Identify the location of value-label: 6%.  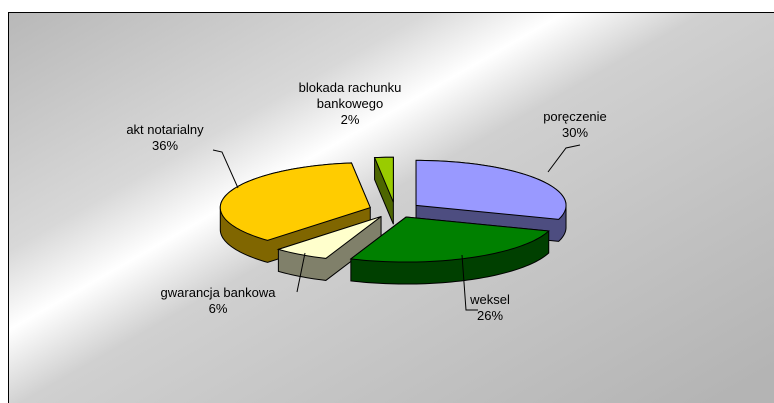
(218, 308).